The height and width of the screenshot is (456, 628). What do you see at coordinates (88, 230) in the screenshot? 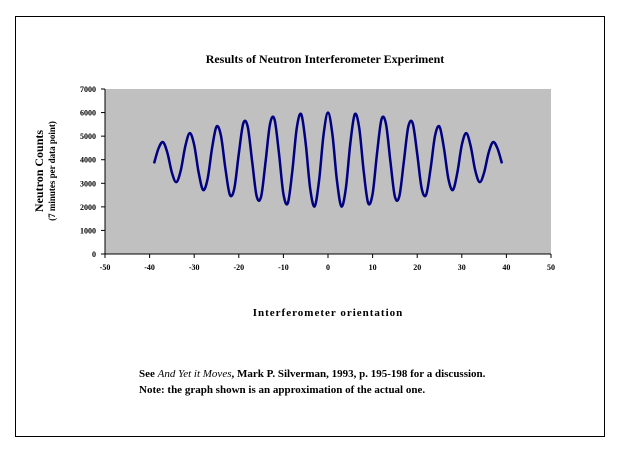
I see `y-tick-label: 1000` at bounding box center [88, 230].